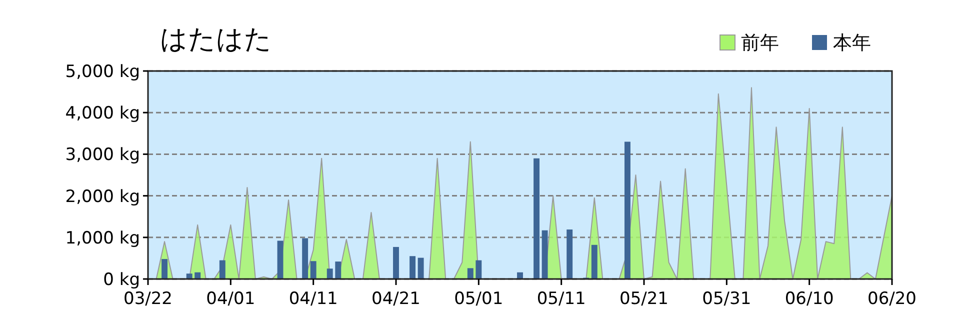  Describe the element at coordinates (727, 299) in the screenshot. I see `x-tick-label: 05/31` at that location.